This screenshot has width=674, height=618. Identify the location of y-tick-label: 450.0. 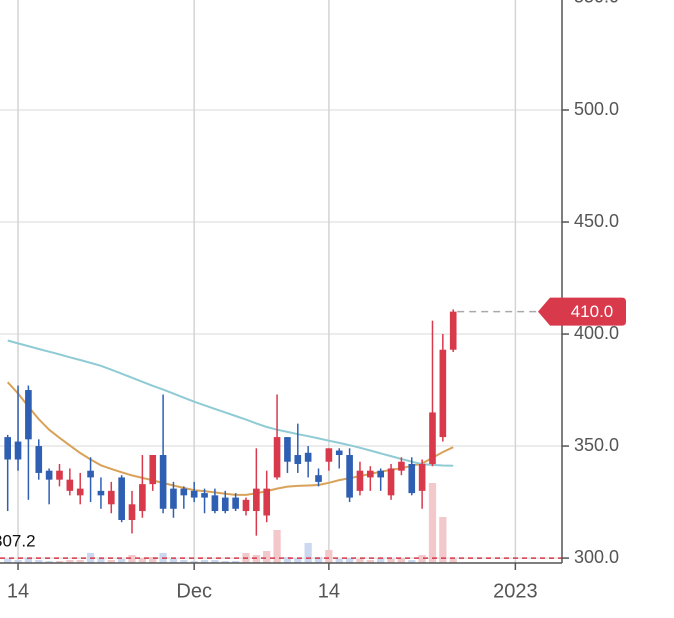
(596, 221).